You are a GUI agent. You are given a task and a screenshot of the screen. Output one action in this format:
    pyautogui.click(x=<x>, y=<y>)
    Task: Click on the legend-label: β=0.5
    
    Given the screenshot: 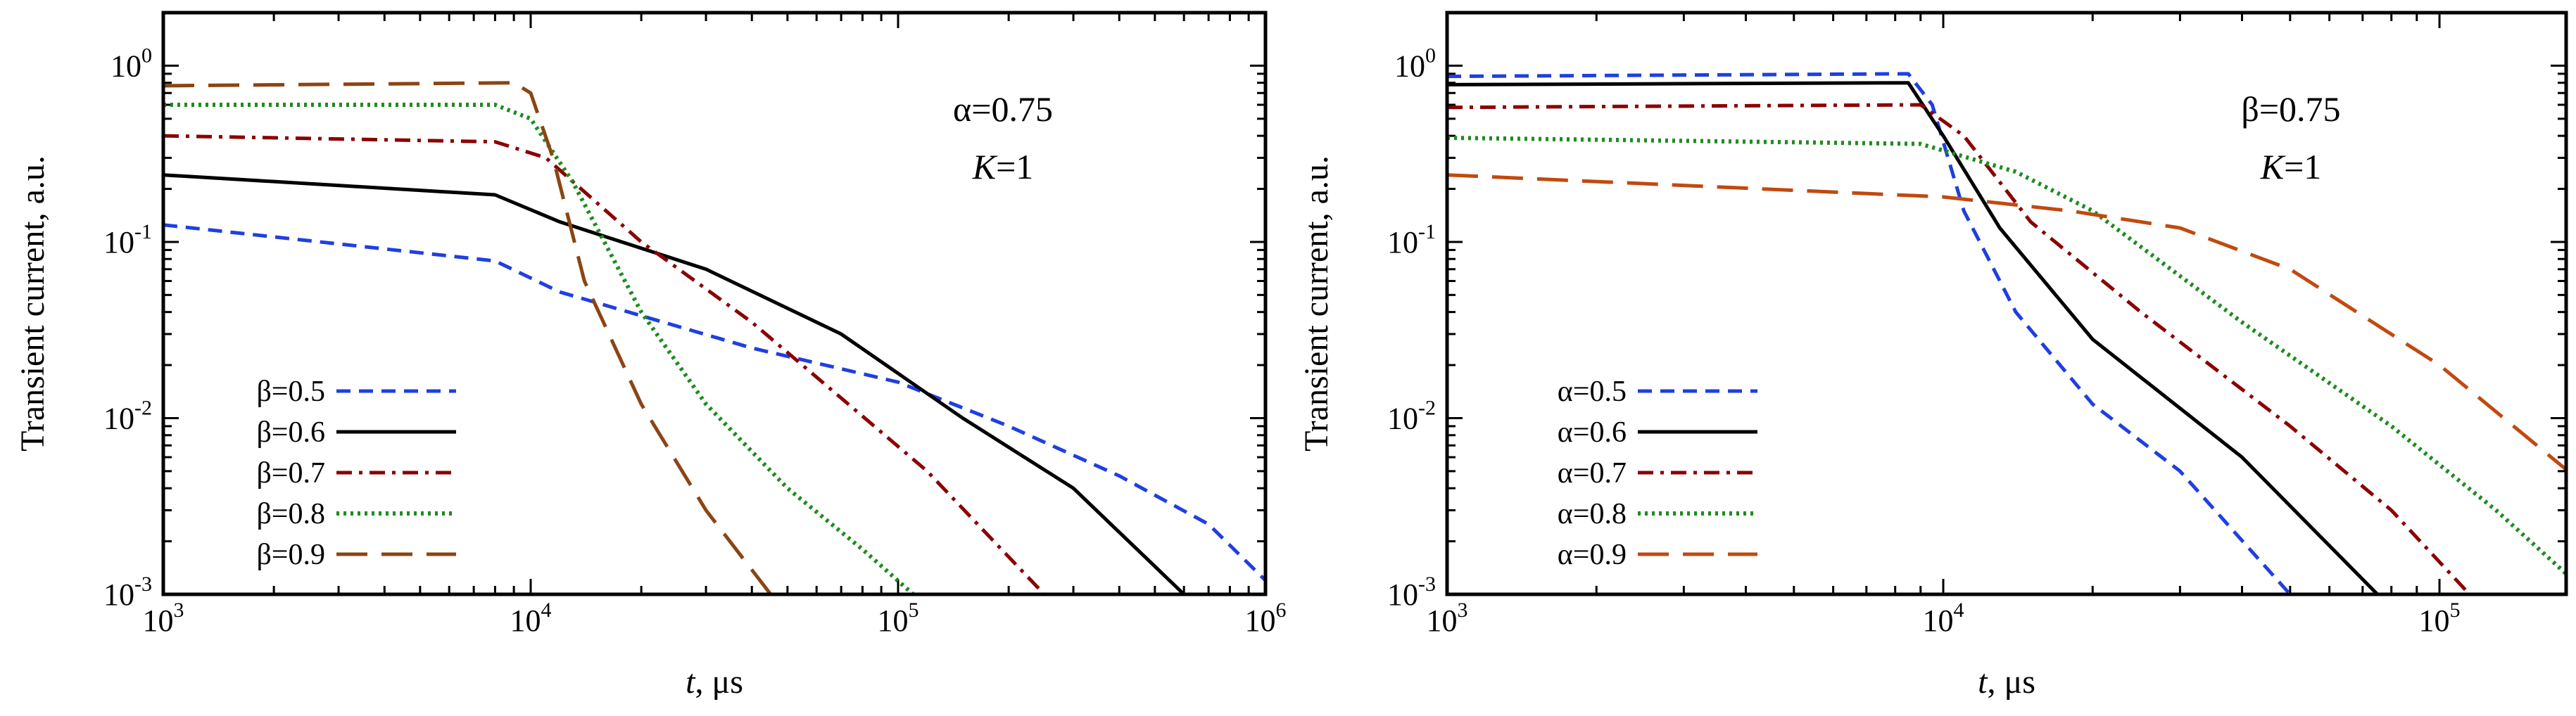 What is the action you would take?
    pyautogui.click(x=290, y=392)
    